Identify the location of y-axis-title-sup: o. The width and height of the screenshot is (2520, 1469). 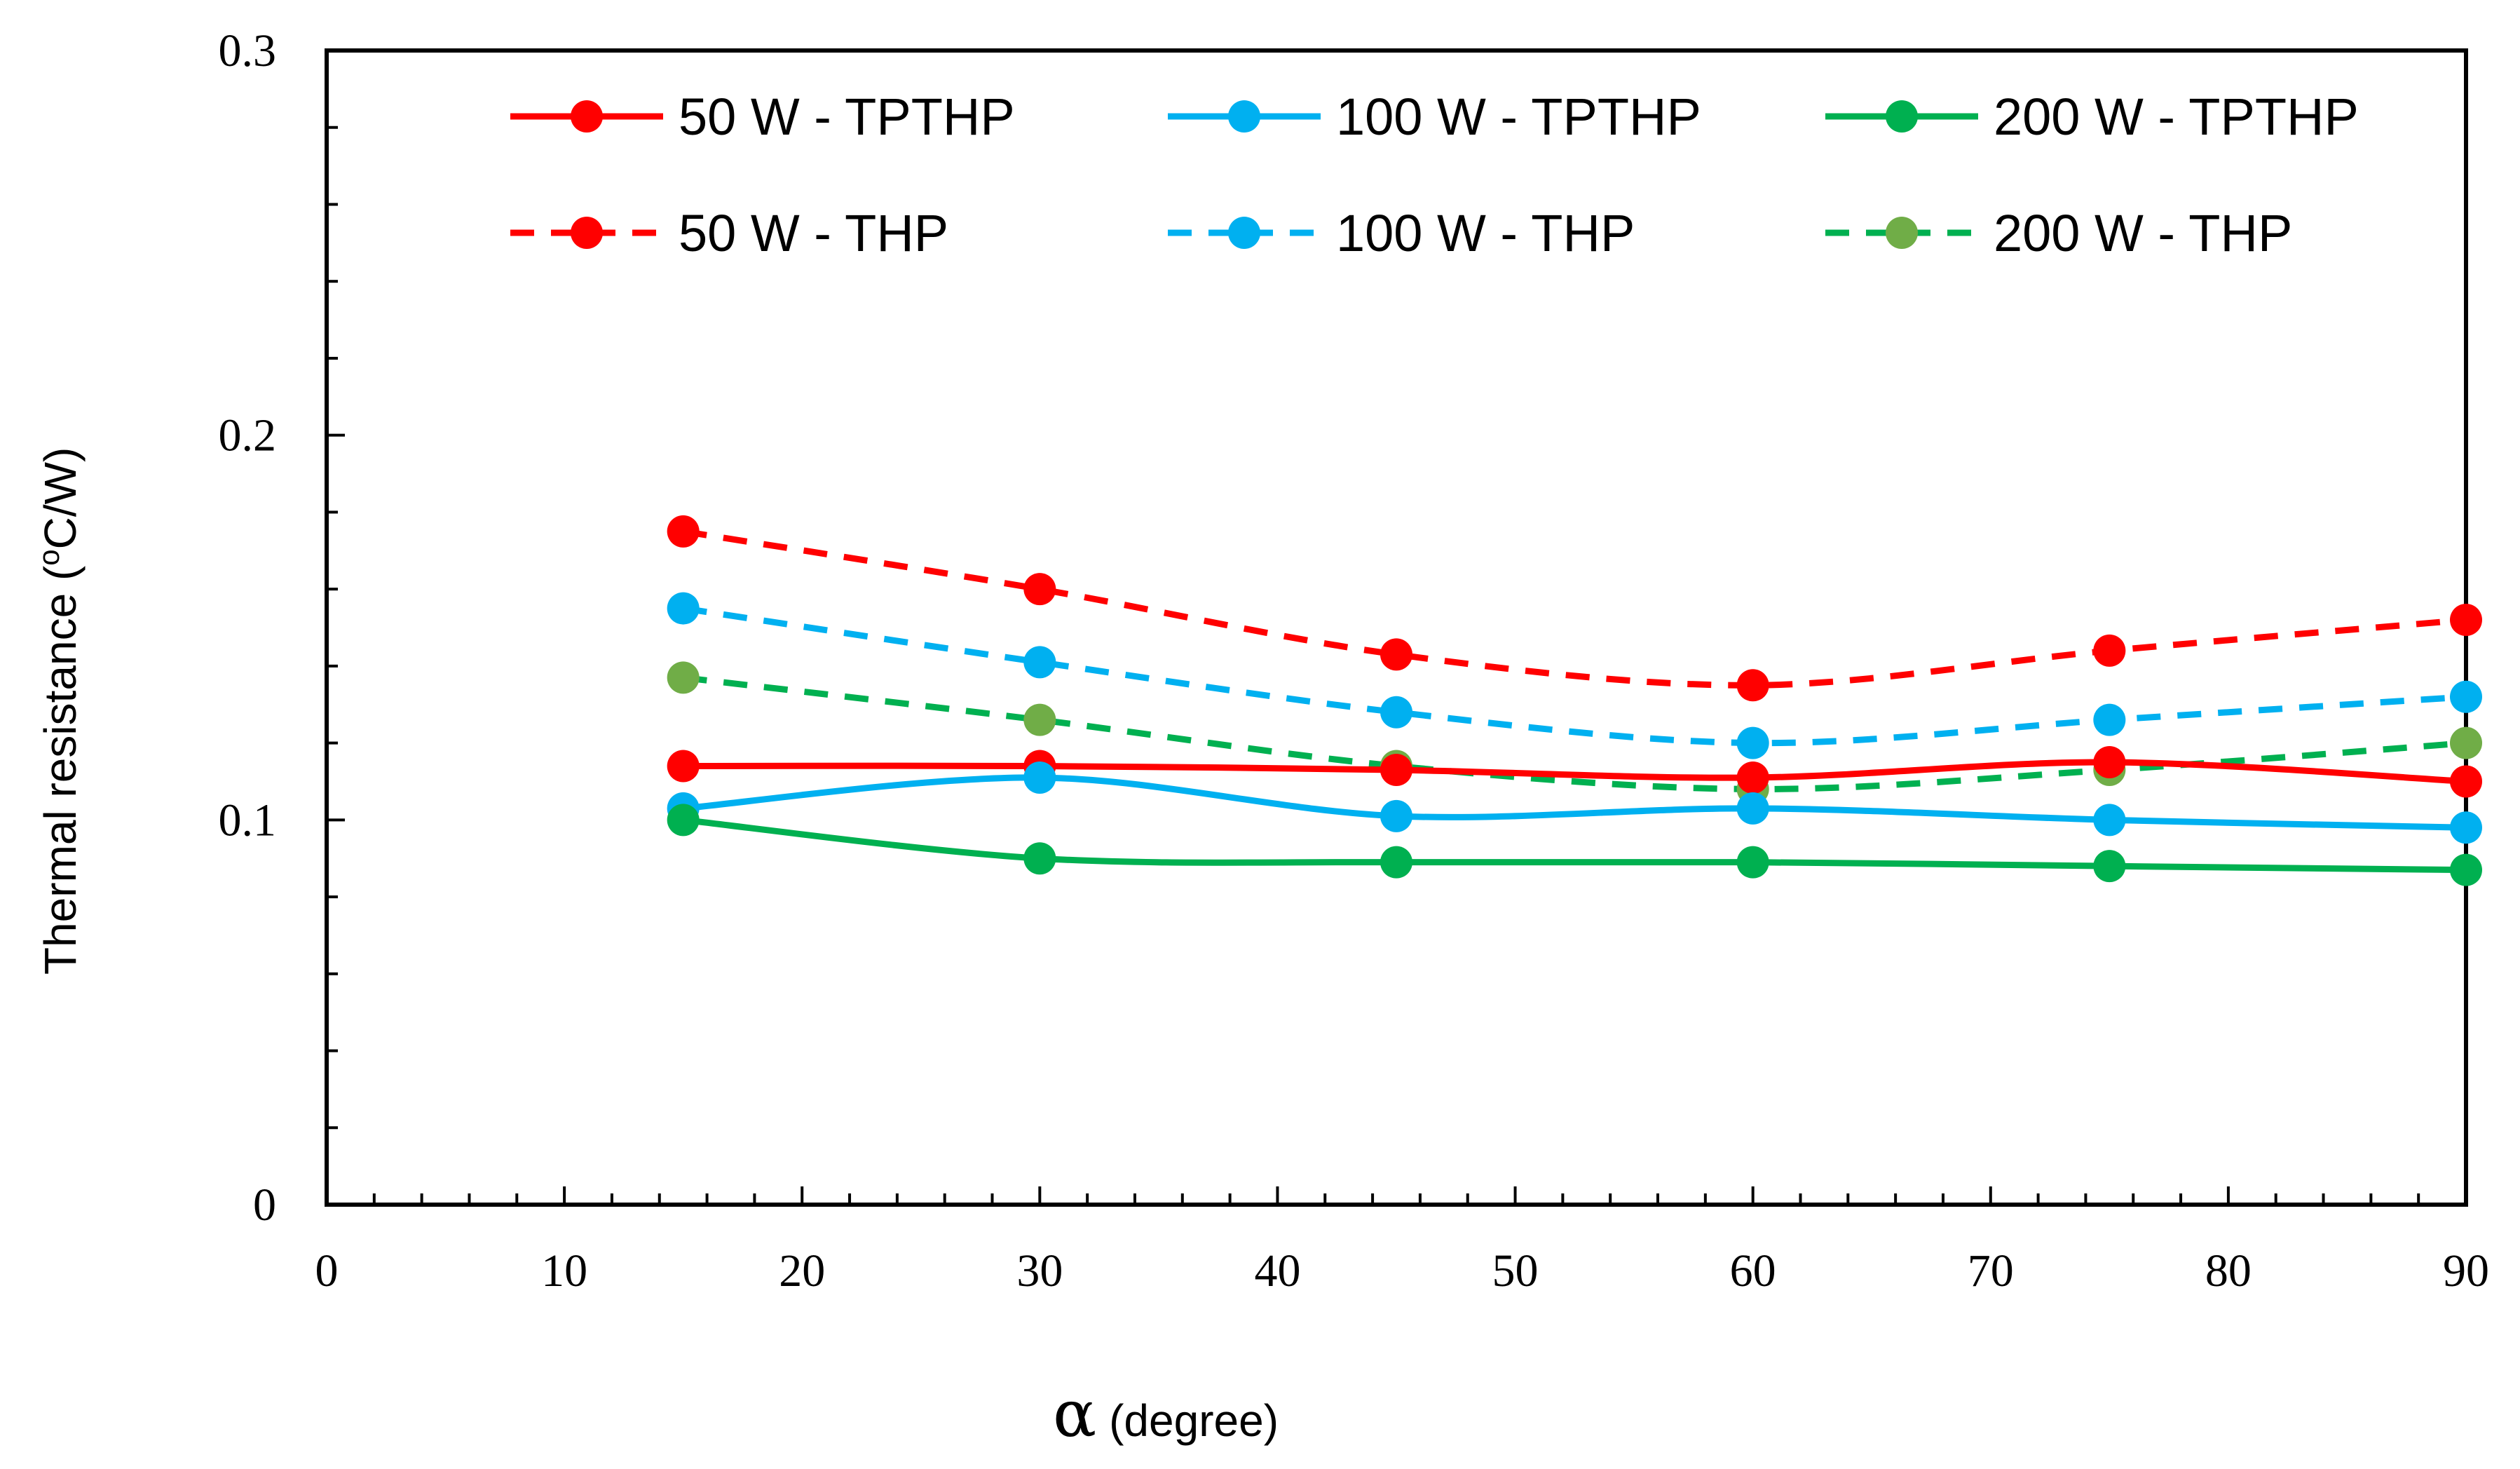
(48, 557).